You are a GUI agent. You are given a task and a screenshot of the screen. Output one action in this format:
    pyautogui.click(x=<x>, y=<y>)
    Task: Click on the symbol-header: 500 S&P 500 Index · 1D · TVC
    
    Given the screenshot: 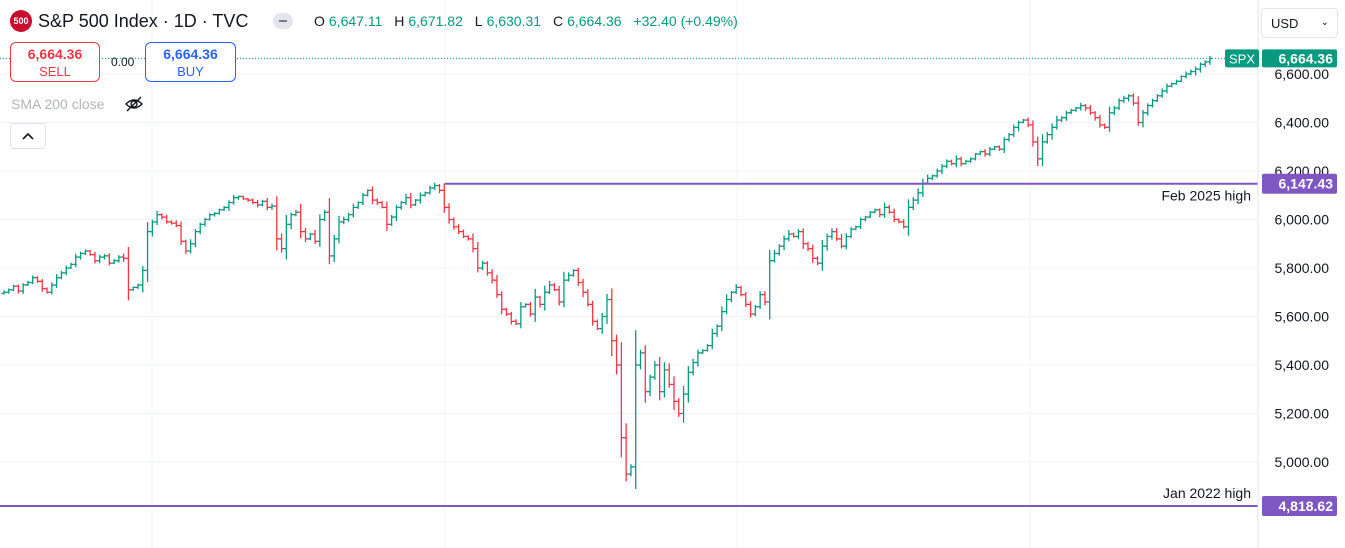 What is the action you would take?
    pyautogui.click(x=129, y=21)
    